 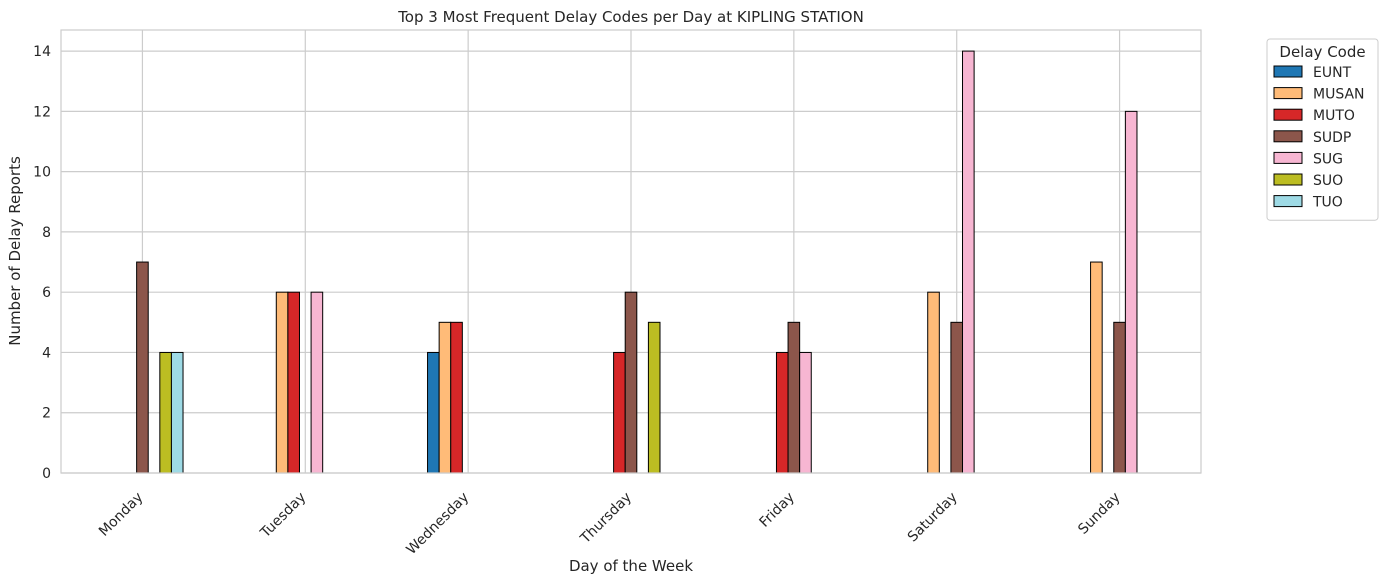 What do you see at coordinates (1334, 116) in the screenshot?
I see `legend-label: MUTO` at bounding box center [1334, 116].